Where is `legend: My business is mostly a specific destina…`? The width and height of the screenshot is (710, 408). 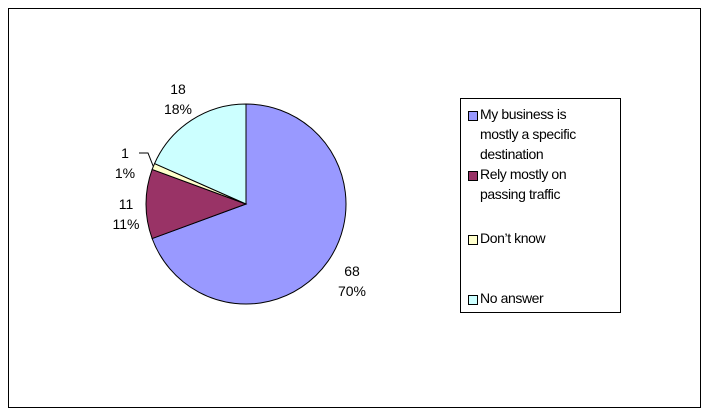 legend: My business is mostly a specific destina… is located at coordinates (540, 205).